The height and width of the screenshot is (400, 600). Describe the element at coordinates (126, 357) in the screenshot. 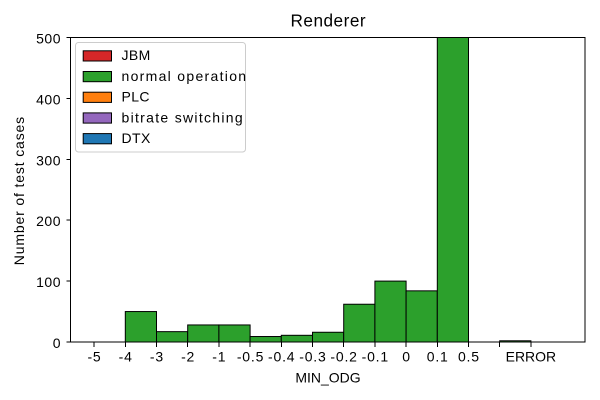

I see `svg-text: -4` at that location.